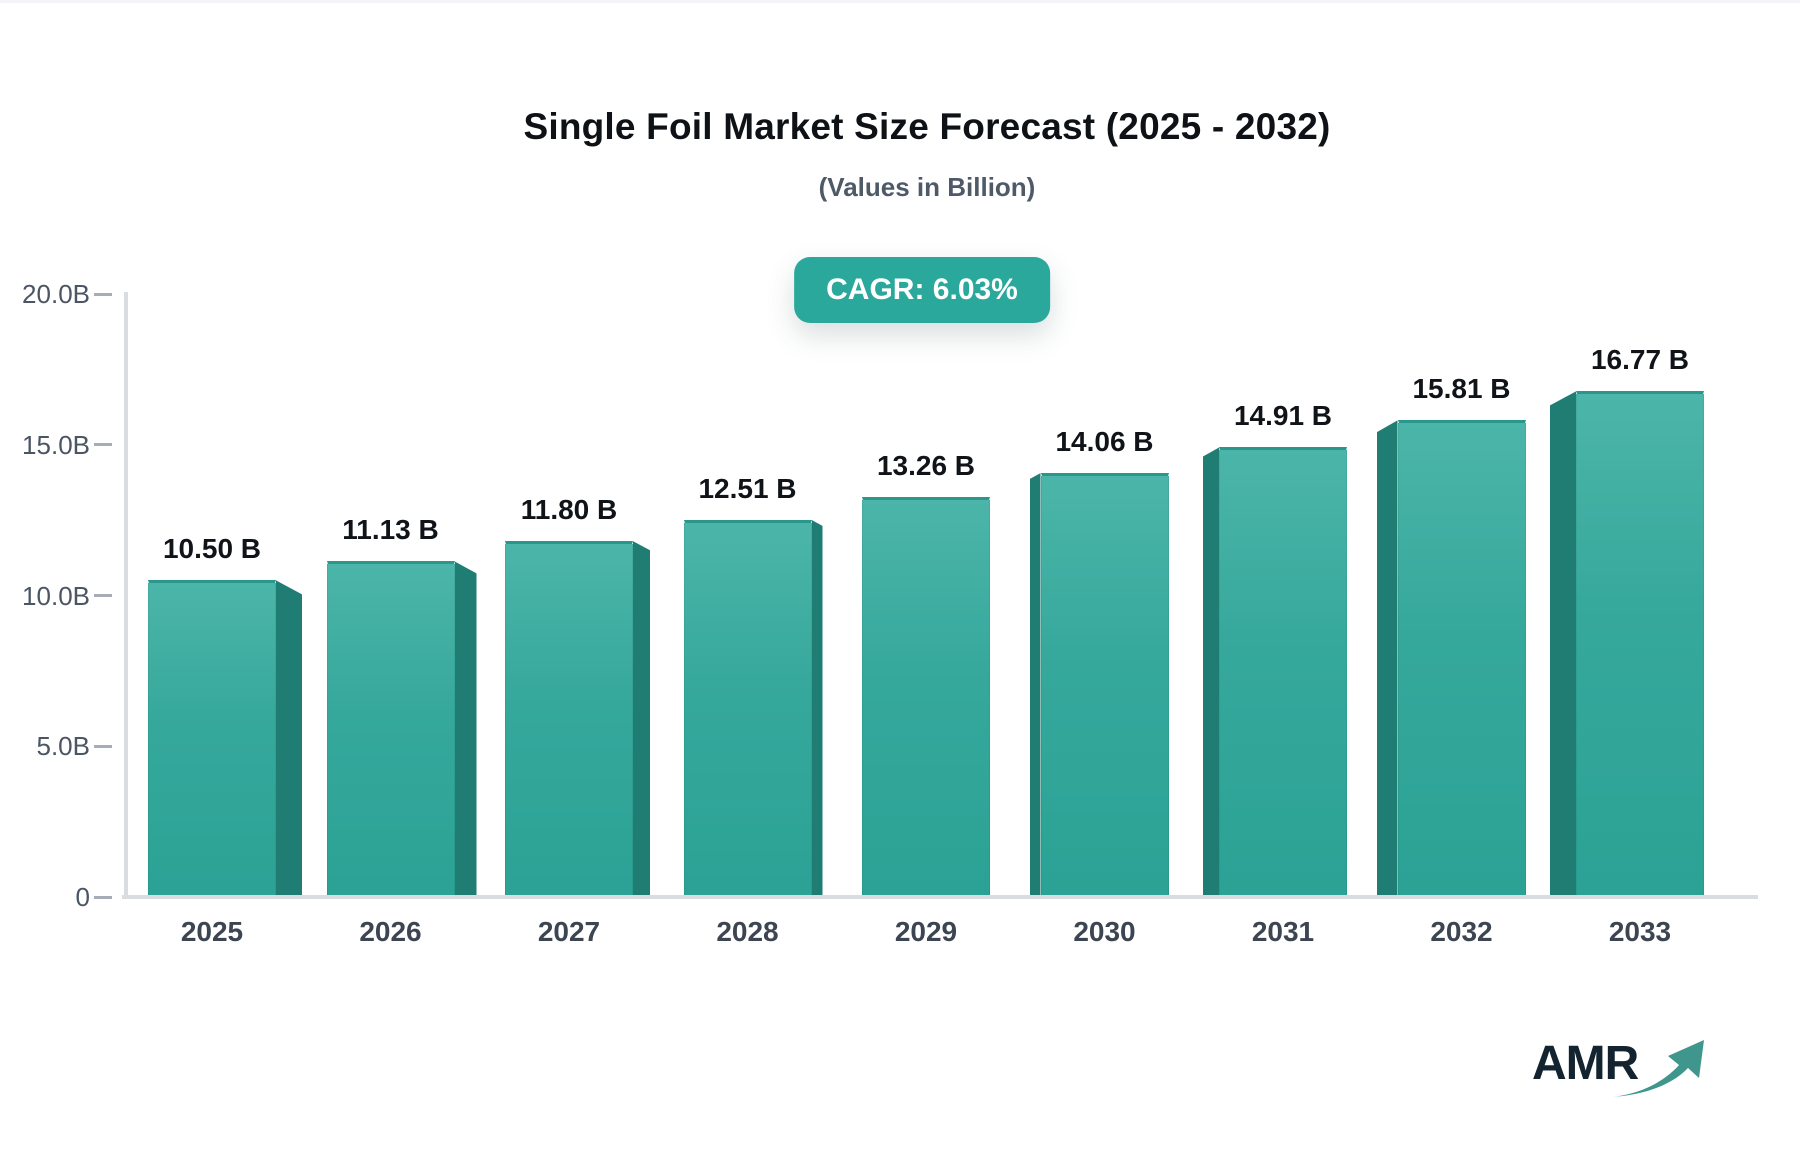  I want to click on y-axis-tick-label: 15.0B, so click(56, 444).